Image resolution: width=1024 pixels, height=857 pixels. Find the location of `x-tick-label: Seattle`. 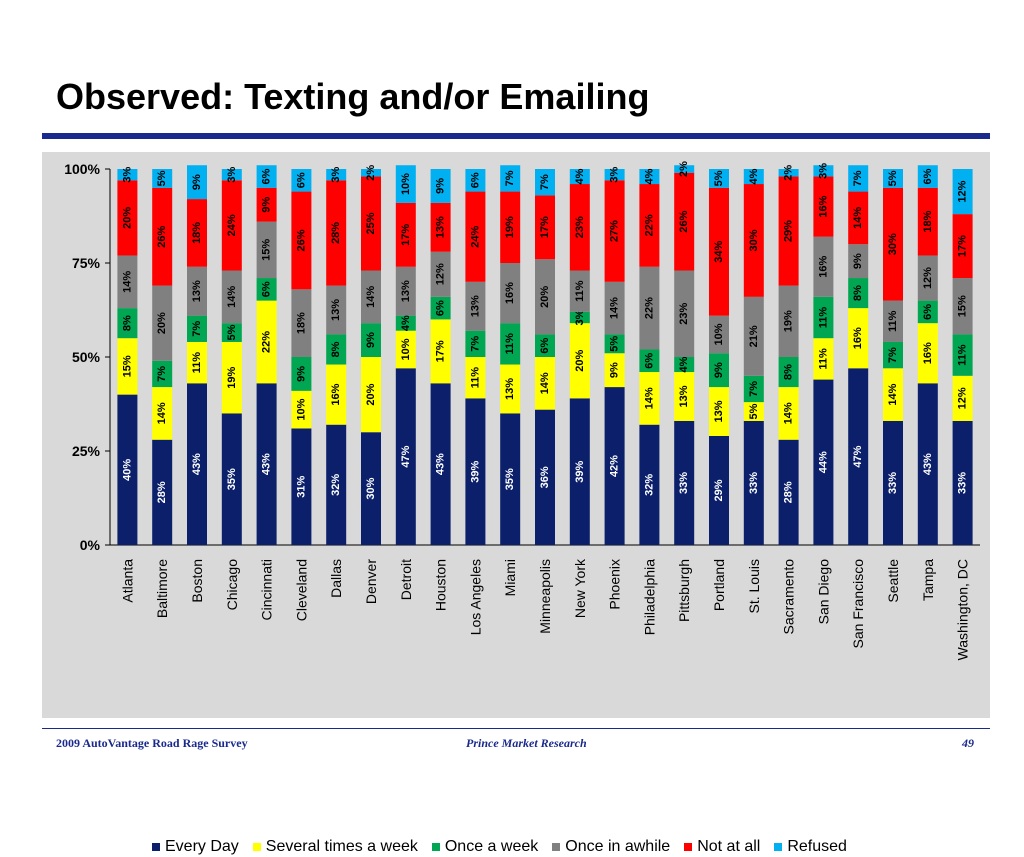

x-tick-label: Seattle is located at coordinates (893, 581).